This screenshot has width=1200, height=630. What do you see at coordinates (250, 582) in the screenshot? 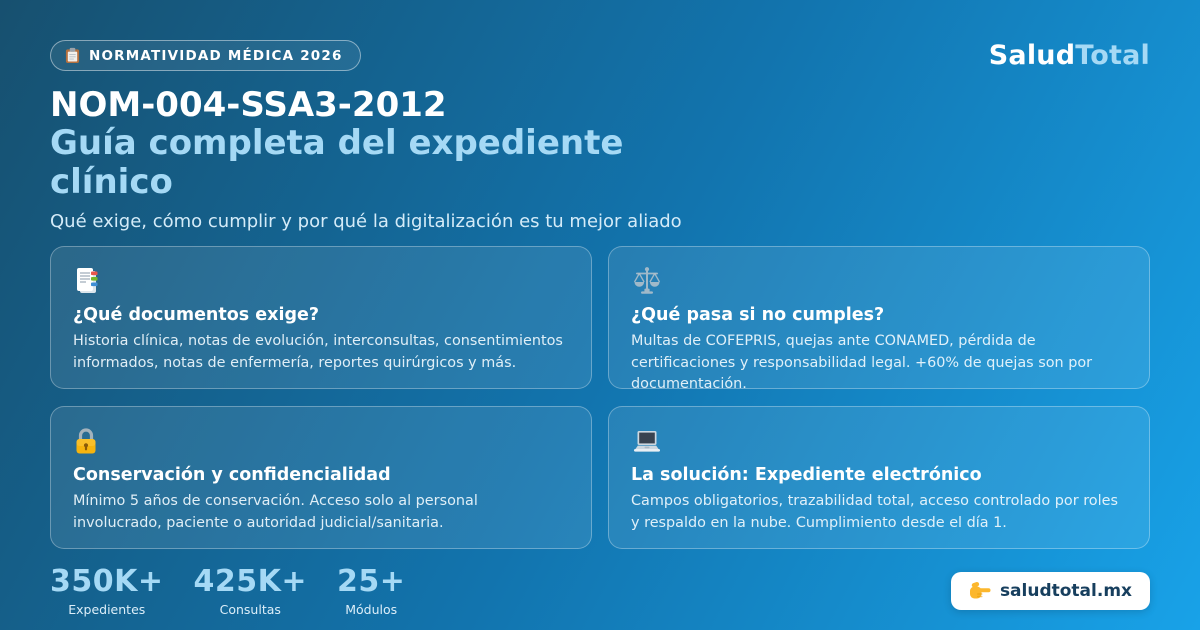
I see `stat-value: 425K+` at bounding box center [250, 582].